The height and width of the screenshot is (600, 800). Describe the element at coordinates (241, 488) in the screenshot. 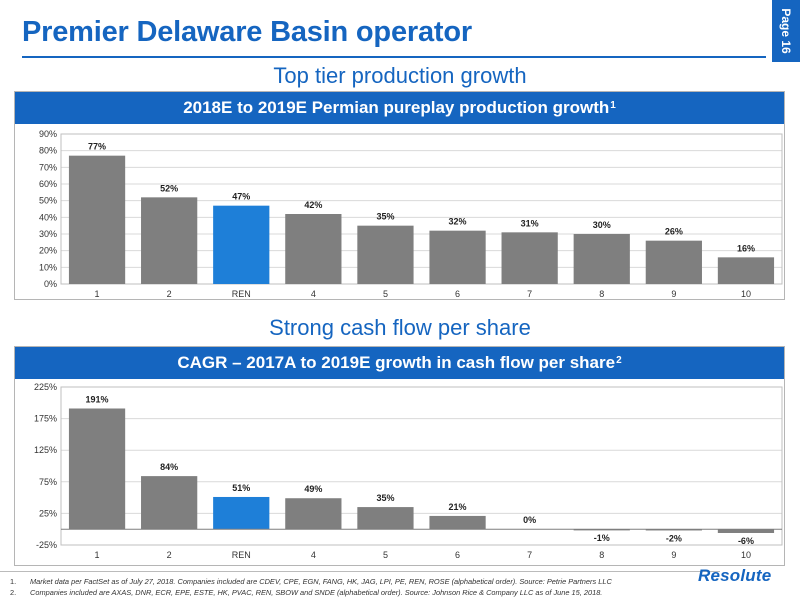

I see `data-label: 51%` at that location.